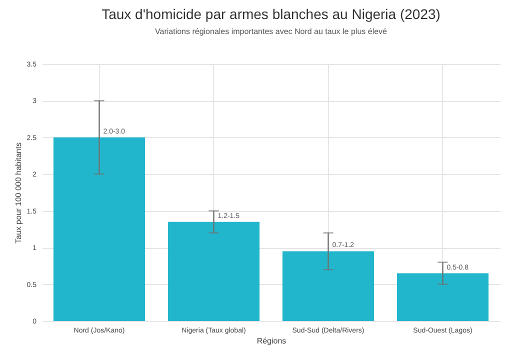 This screenshot has height=351, width=526. I want to click on y-axis-title: Taux pour 100 000 habitants, so click(18, 193).